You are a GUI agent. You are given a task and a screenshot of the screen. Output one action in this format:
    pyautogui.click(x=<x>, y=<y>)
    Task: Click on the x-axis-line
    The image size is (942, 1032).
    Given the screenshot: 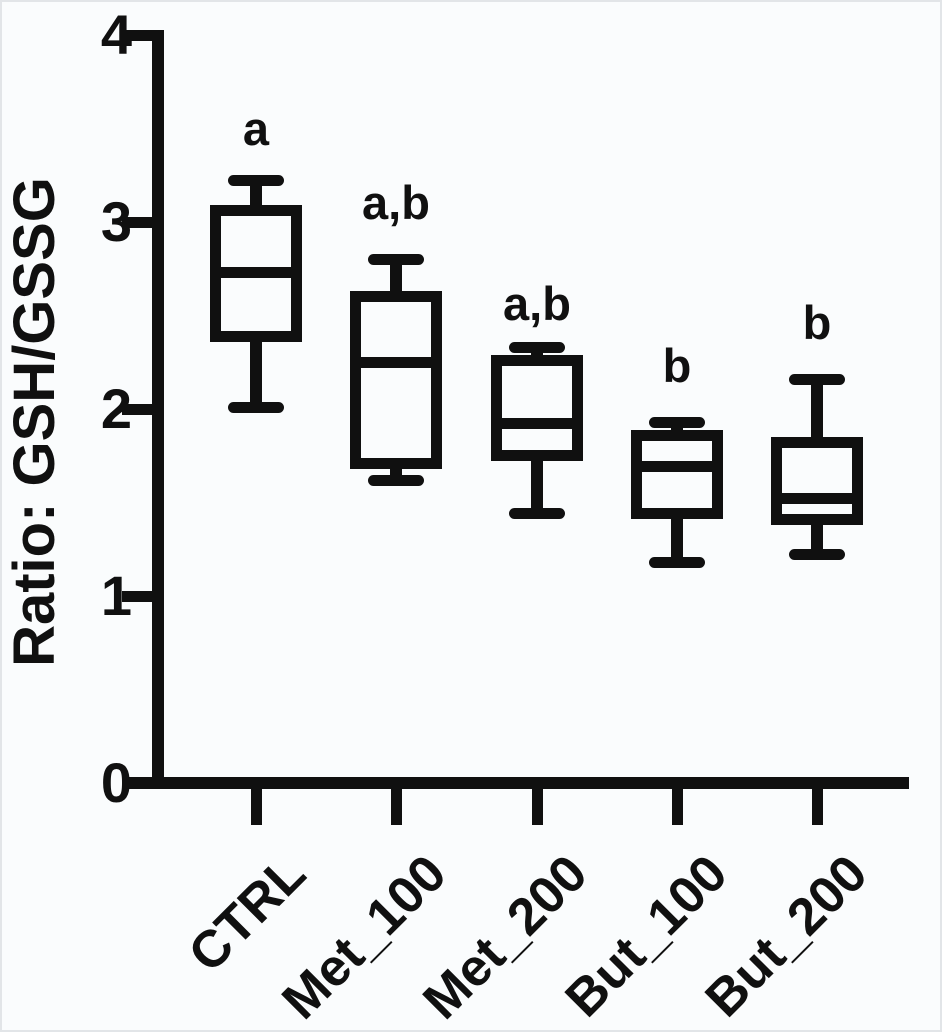 What is the action you would take?
    pyautogui.click(x=515, y=783)
    